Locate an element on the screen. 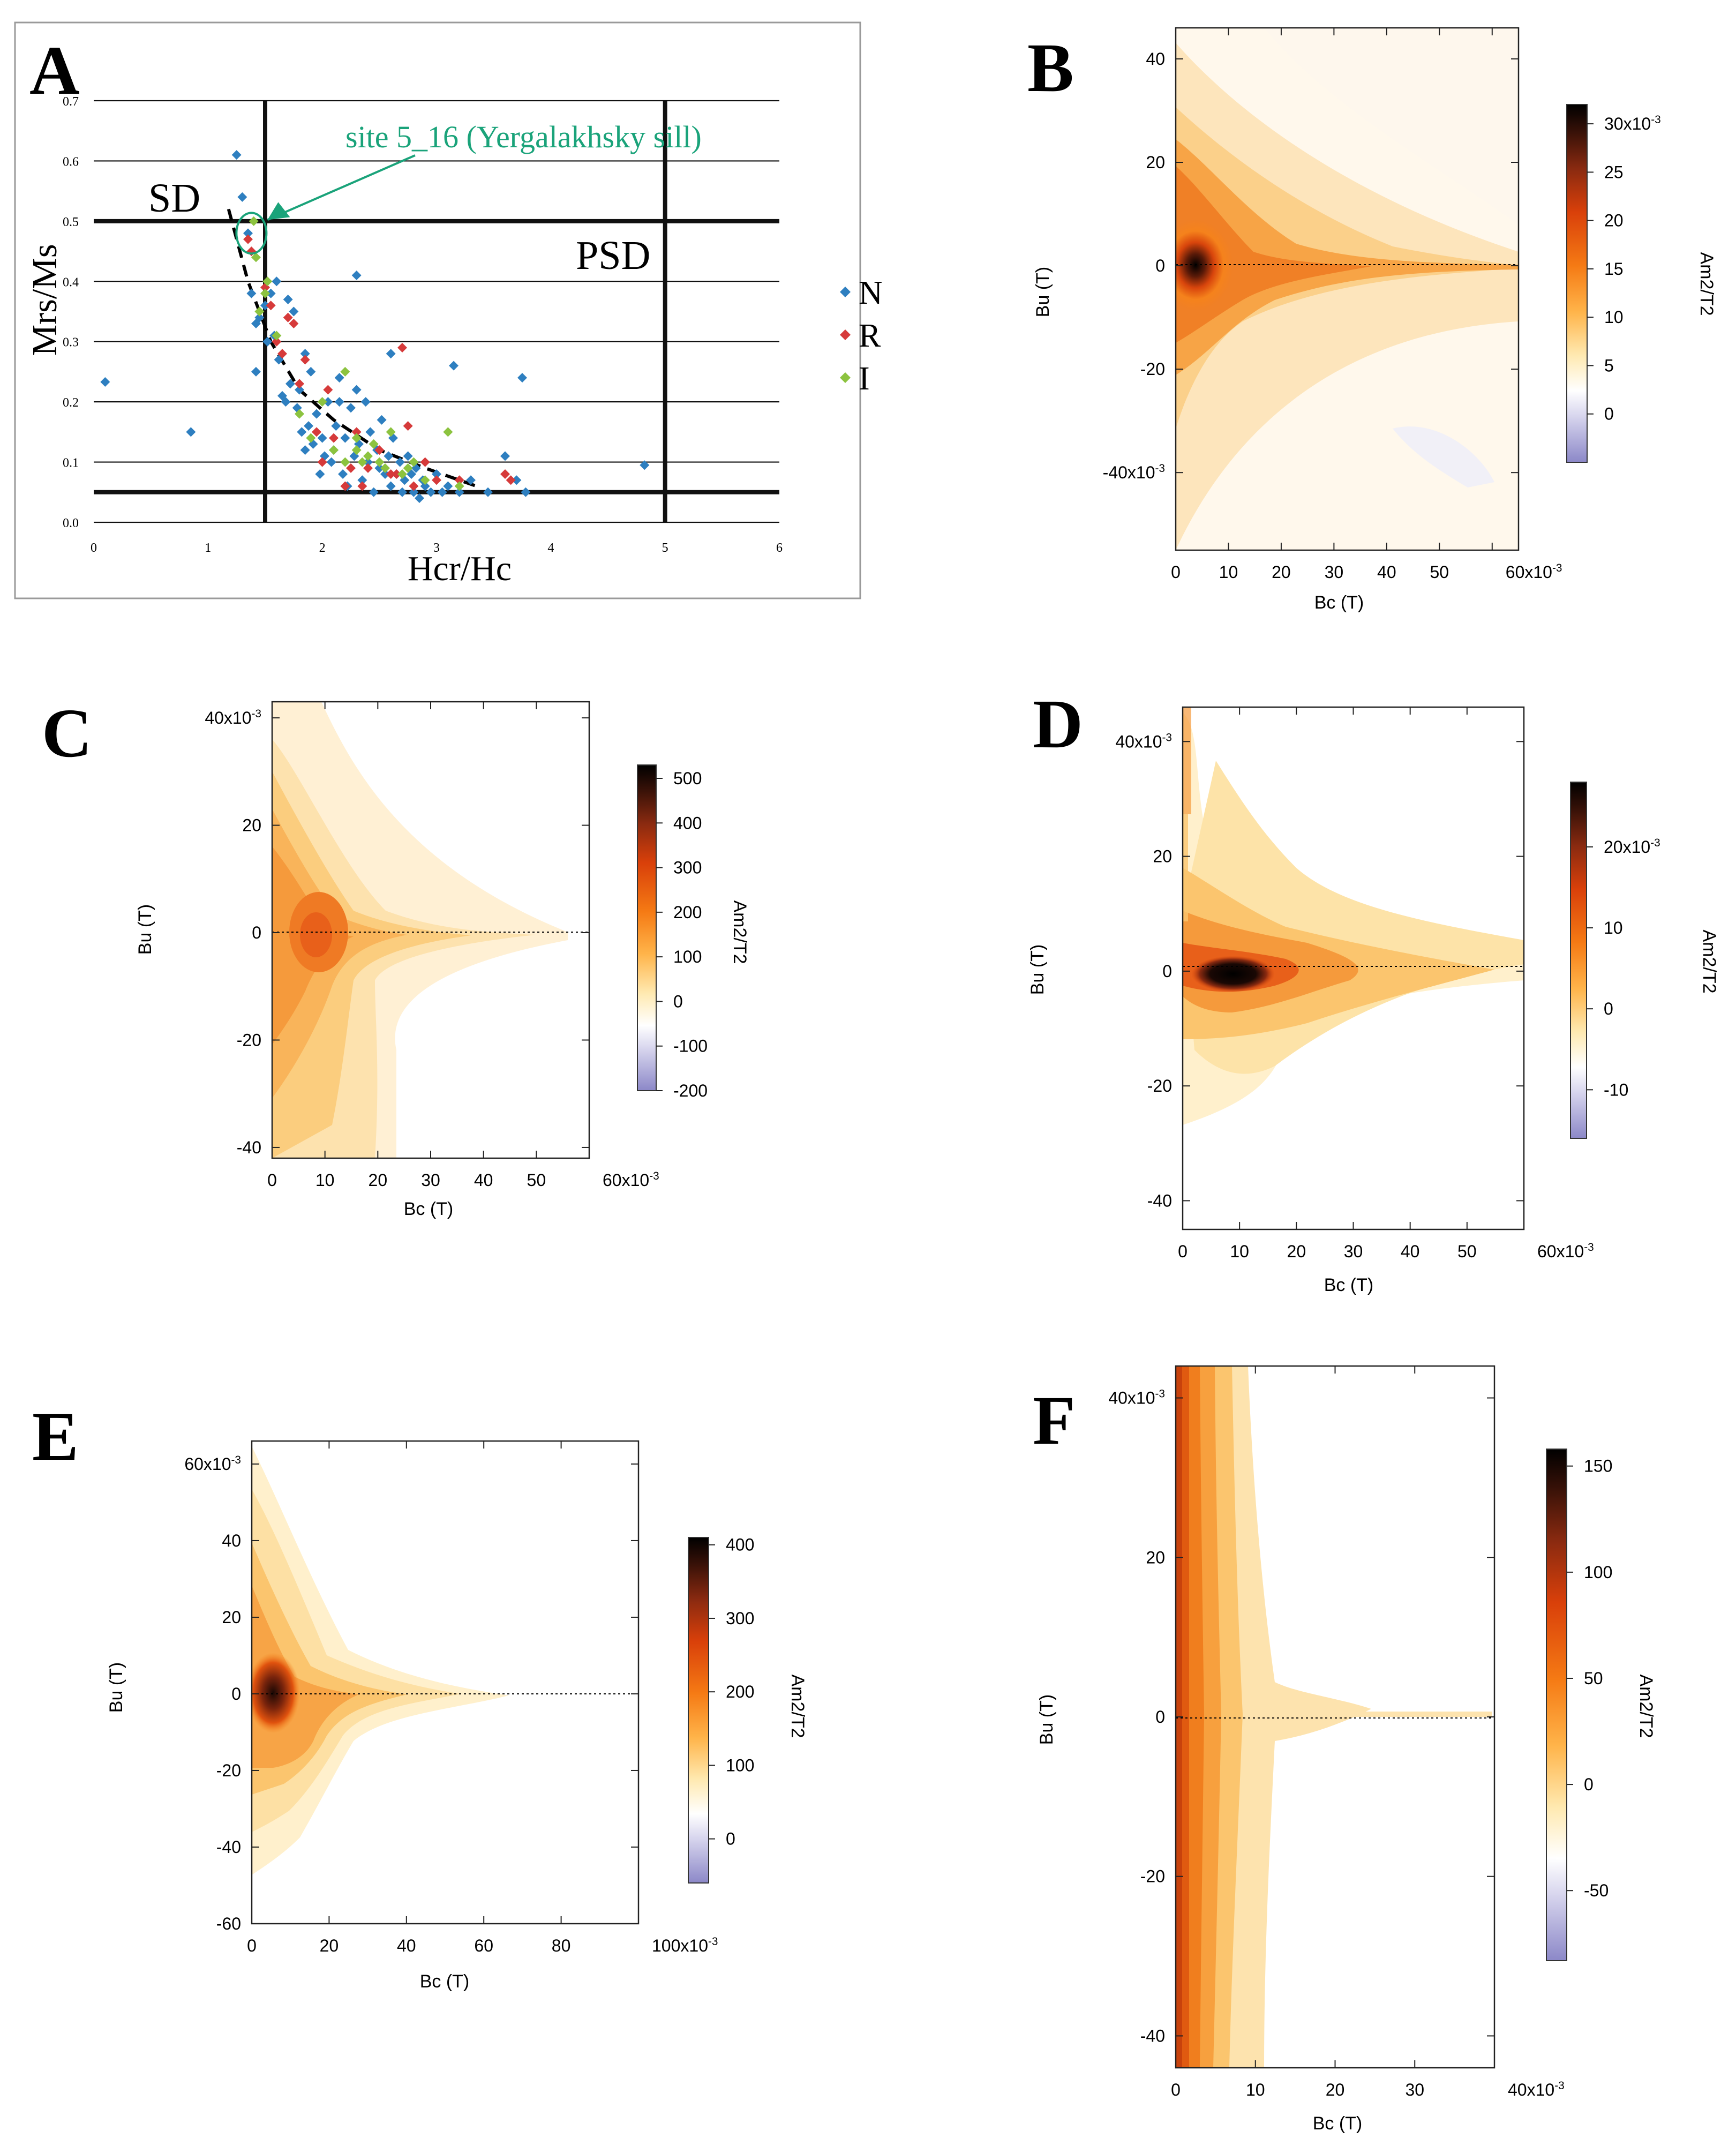 The width and height of the screenshot is (1736, 2146). panel-label-e: E is located at coordinates (55, 1436).